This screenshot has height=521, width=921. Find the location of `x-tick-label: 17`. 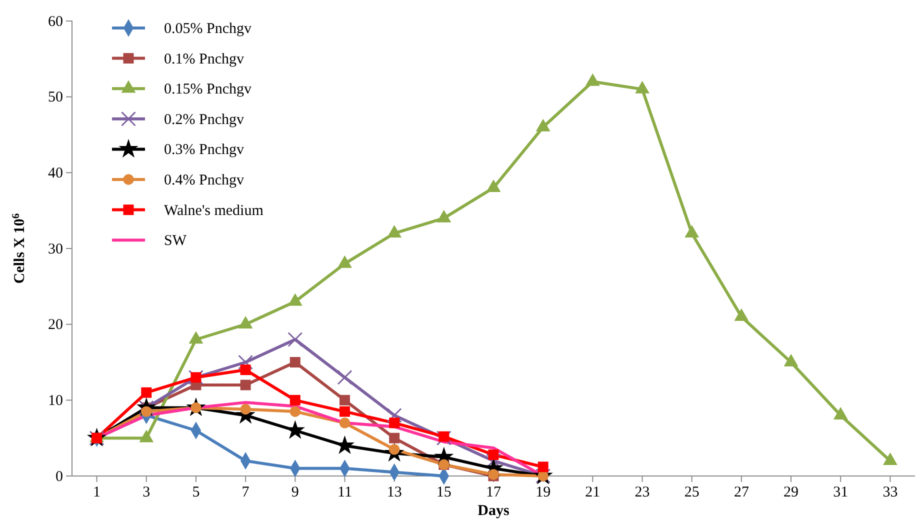

x-tick-label: 17 is located at coordinates (494, 492).